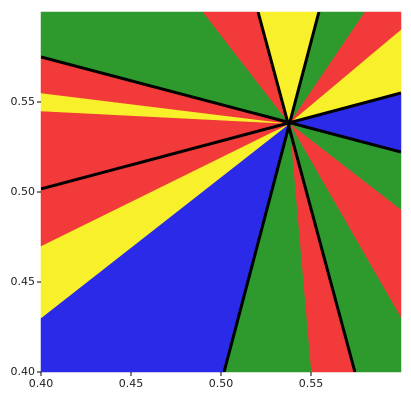 Image resolution: width=411 pixels, height=400 pixels. I want to click on x-tick-label: 0.50, so click(221, 383).